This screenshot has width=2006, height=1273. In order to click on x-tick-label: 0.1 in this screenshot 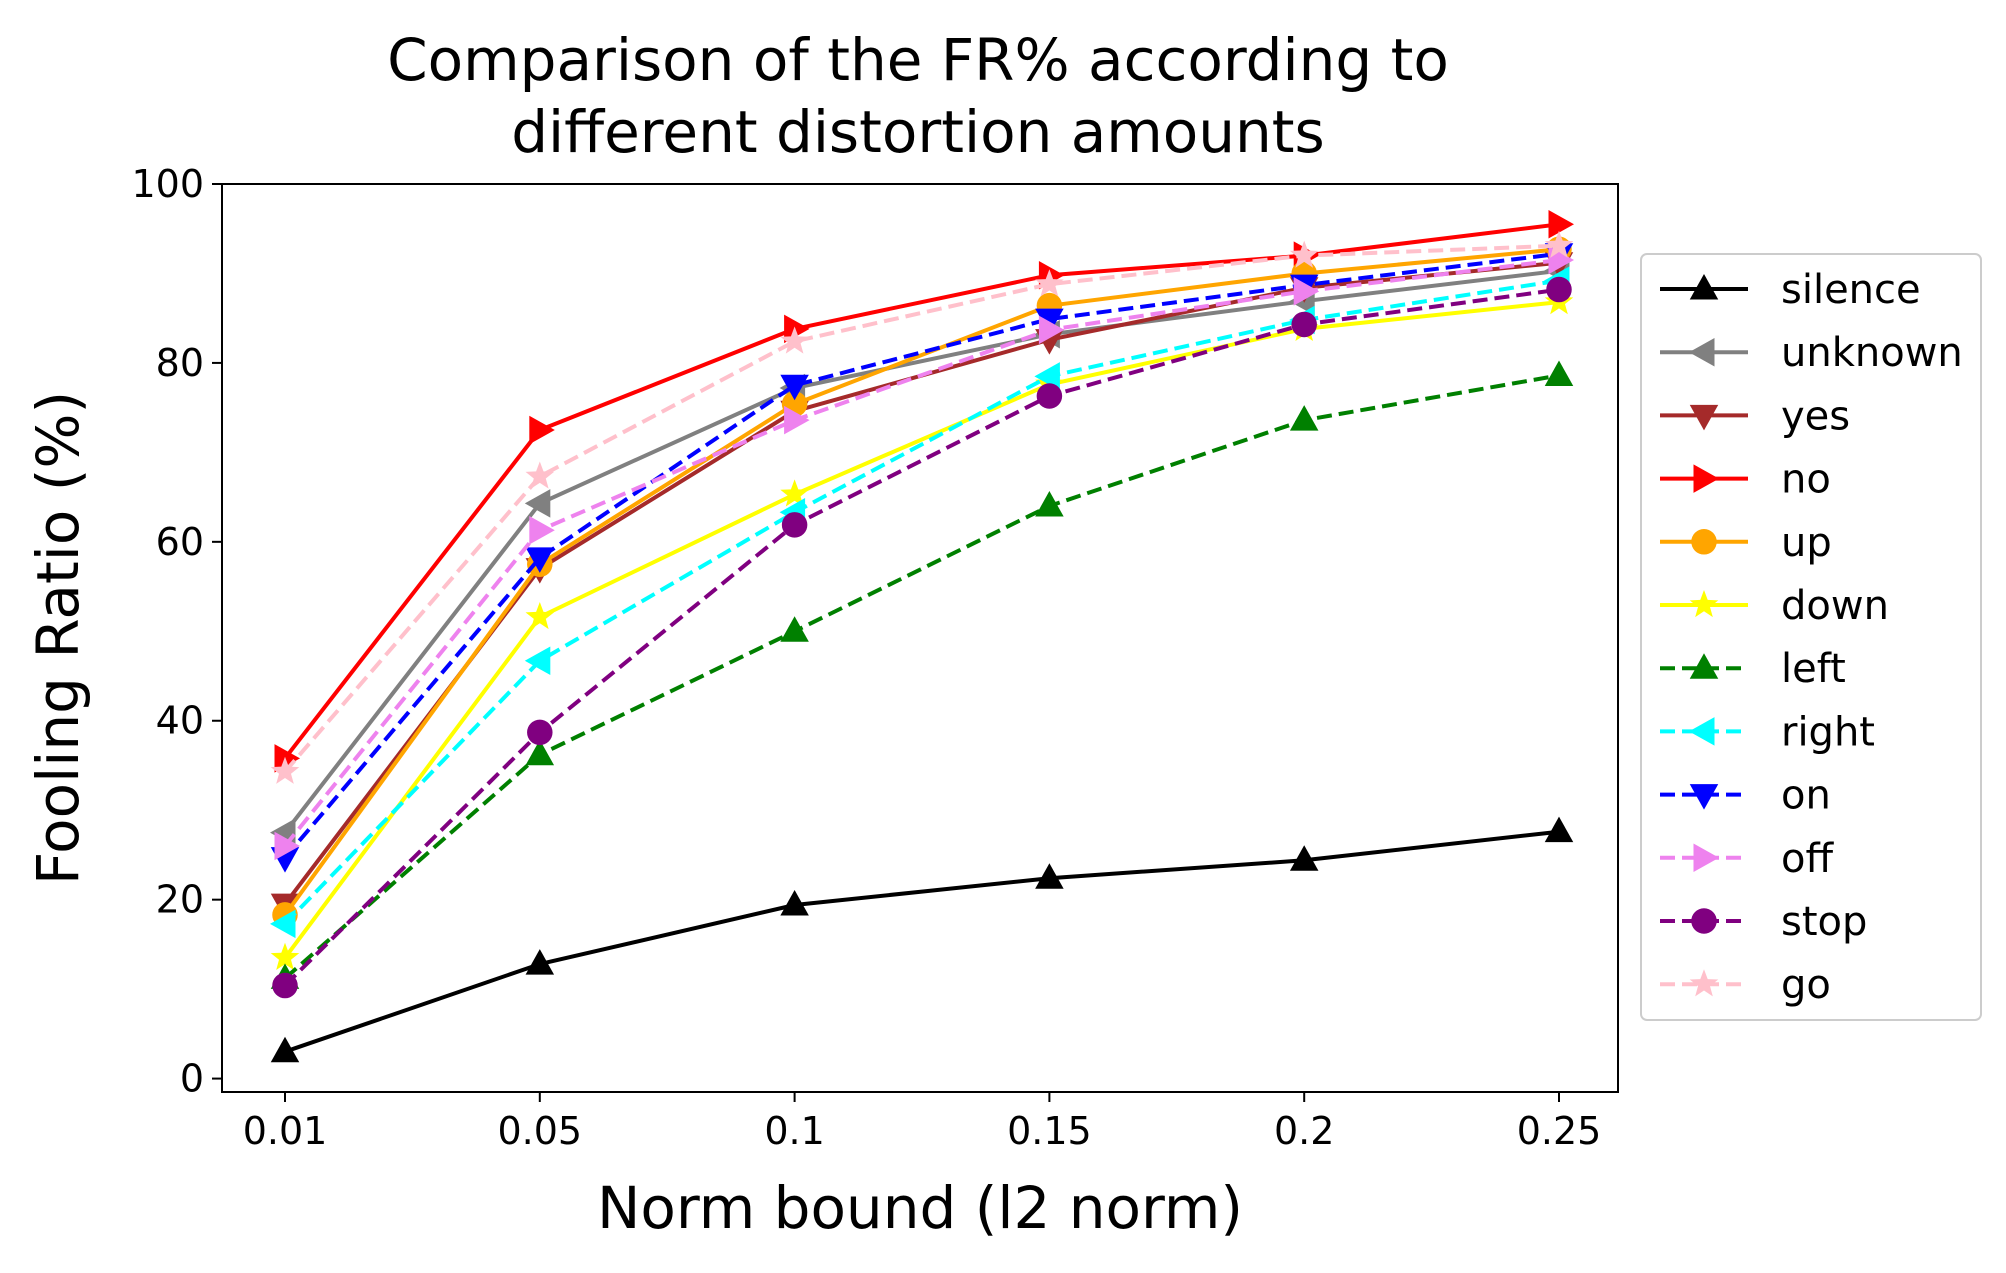, I will do `click(794, 1131)`.